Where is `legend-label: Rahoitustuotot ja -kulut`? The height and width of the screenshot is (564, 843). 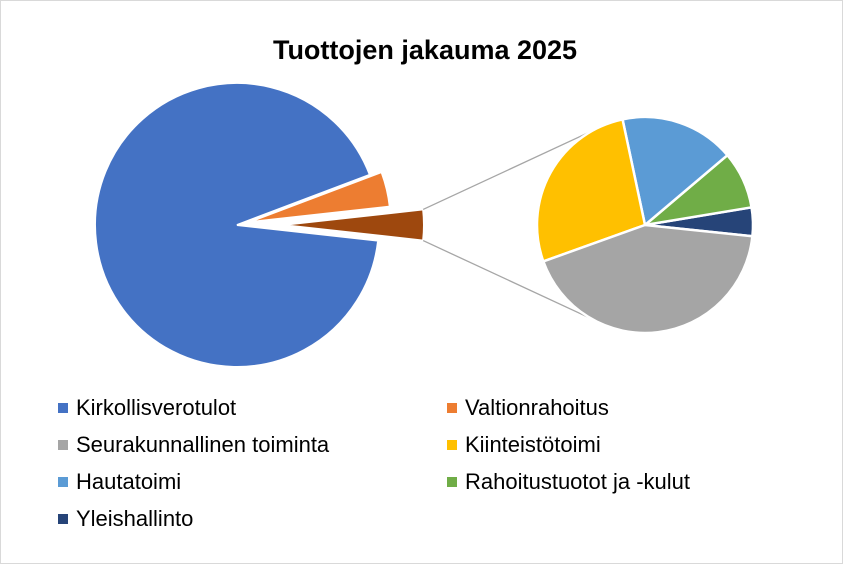
legend-label: Rahoitustuotot ja -kulut is located at coordinates (577, 481).